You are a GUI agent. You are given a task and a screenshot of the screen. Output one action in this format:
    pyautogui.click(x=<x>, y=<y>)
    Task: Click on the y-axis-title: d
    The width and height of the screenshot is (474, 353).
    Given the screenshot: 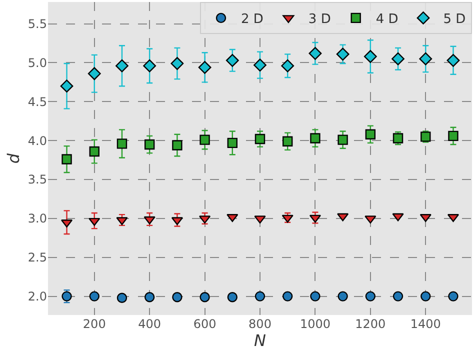 What is the action you would take?
    pyautogui.click(x=13, y=158)
    